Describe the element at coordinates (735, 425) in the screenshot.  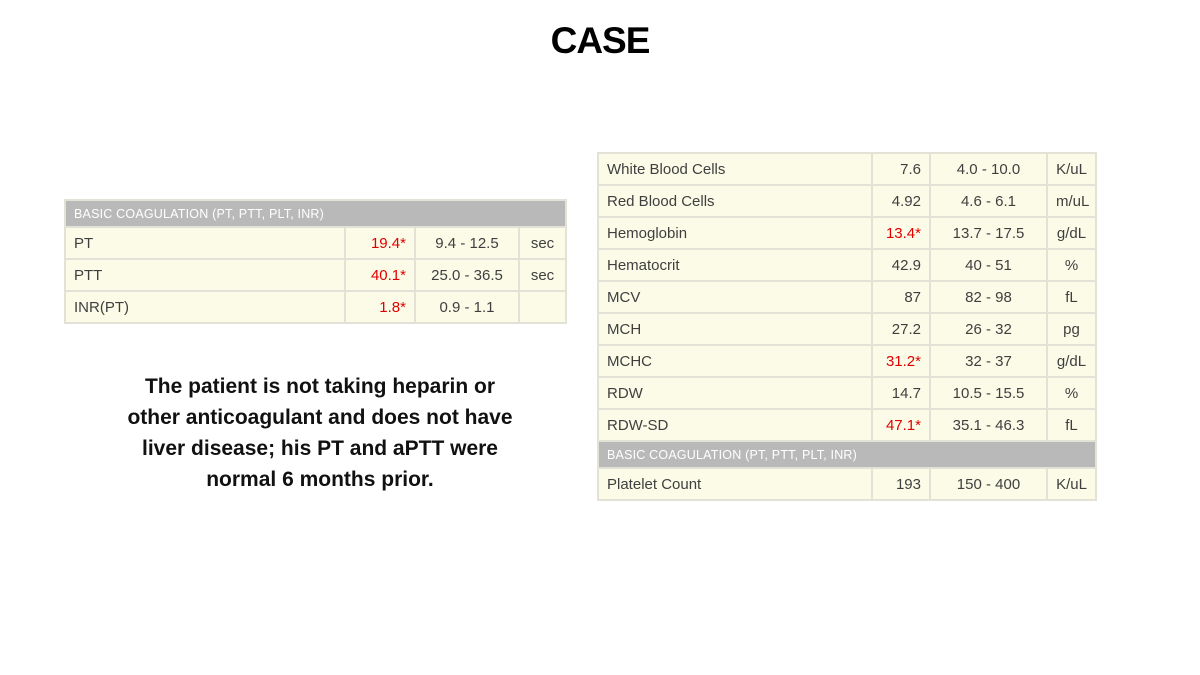
I see `test-name-cell: RDW-SD` at that location.